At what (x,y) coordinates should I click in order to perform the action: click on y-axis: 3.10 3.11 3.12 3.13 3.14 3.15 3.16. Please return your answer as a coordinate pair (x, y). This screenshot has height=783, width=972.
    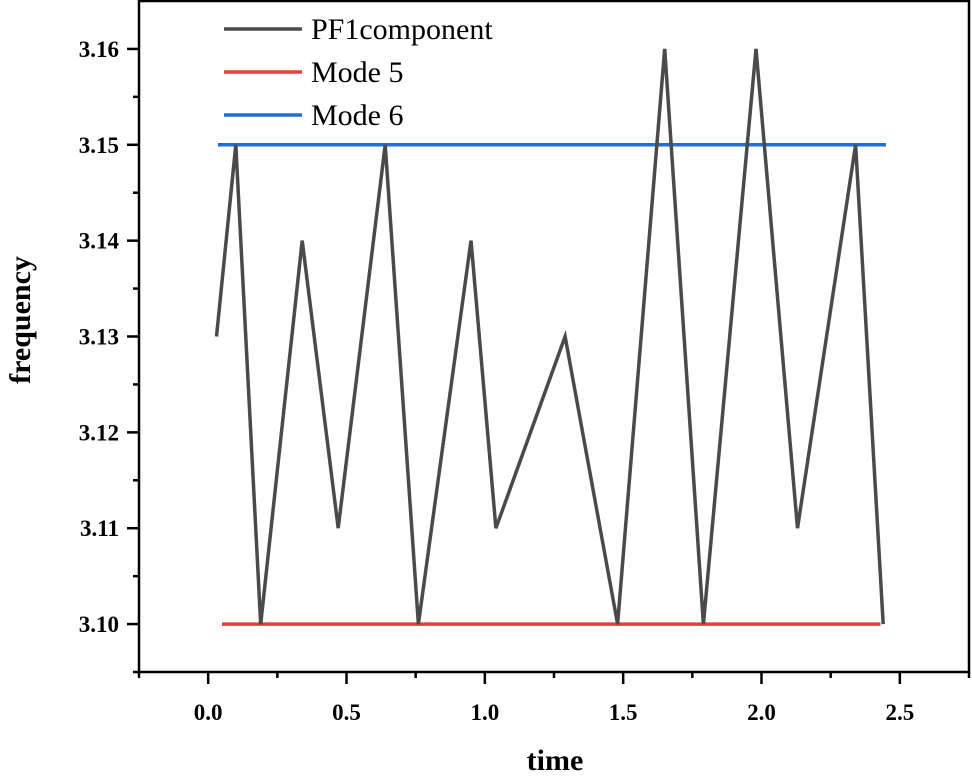
    Looking at the image, I should click on (109, 355).